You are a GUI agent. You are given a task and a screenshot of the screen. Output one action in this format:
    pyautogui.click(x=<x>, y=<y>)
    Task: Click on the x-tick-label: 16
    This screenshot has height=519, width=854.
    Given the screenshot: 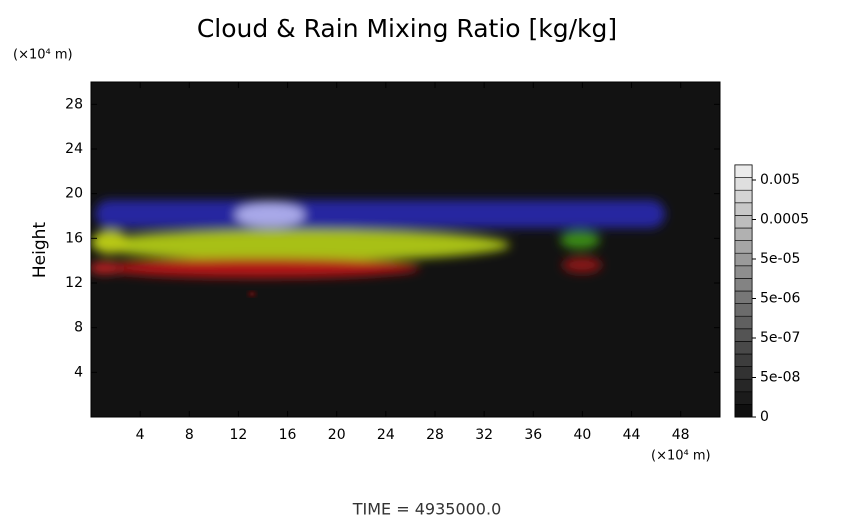 What is the action you would take?
    pyautogui.click(x=288, y=435)
    